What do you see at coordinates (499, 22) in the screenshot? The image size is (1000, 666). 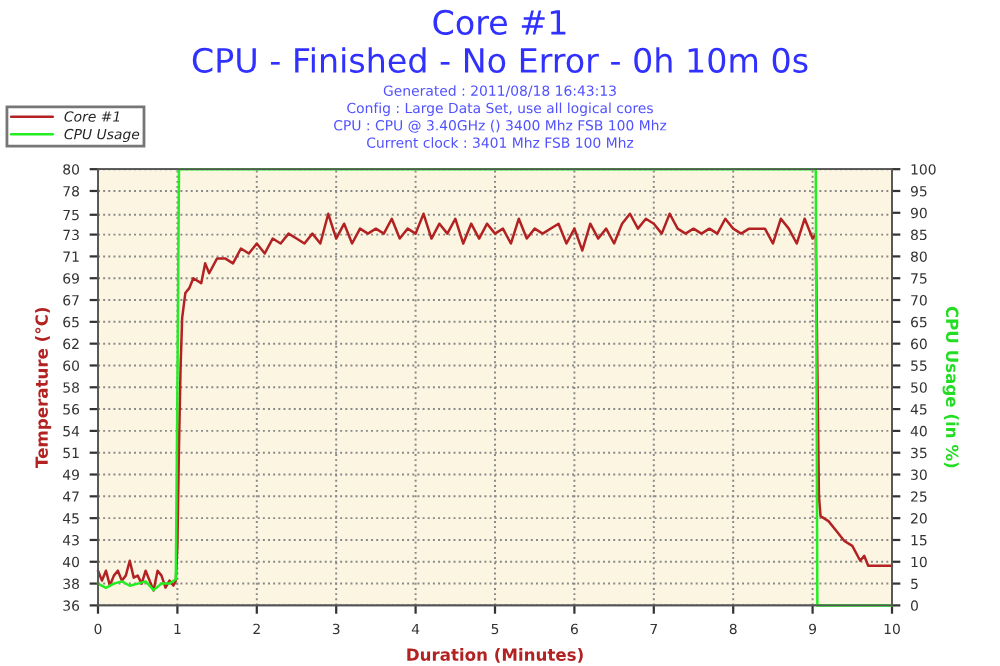 I see `chart-title: Core #1` at bounding box center [499, 22].